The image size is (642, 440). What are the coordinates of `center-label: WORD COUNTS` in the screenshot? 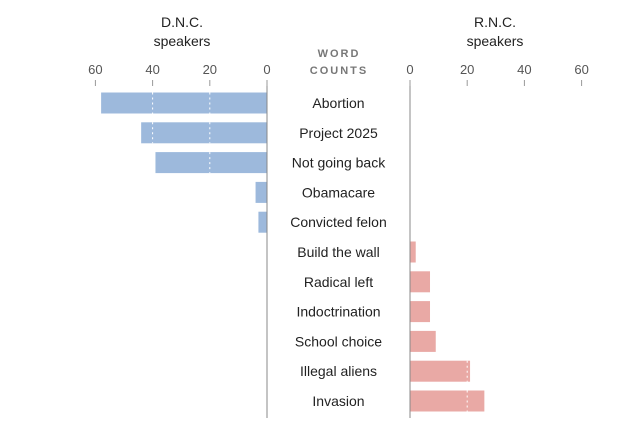 It's located at (339, 62).